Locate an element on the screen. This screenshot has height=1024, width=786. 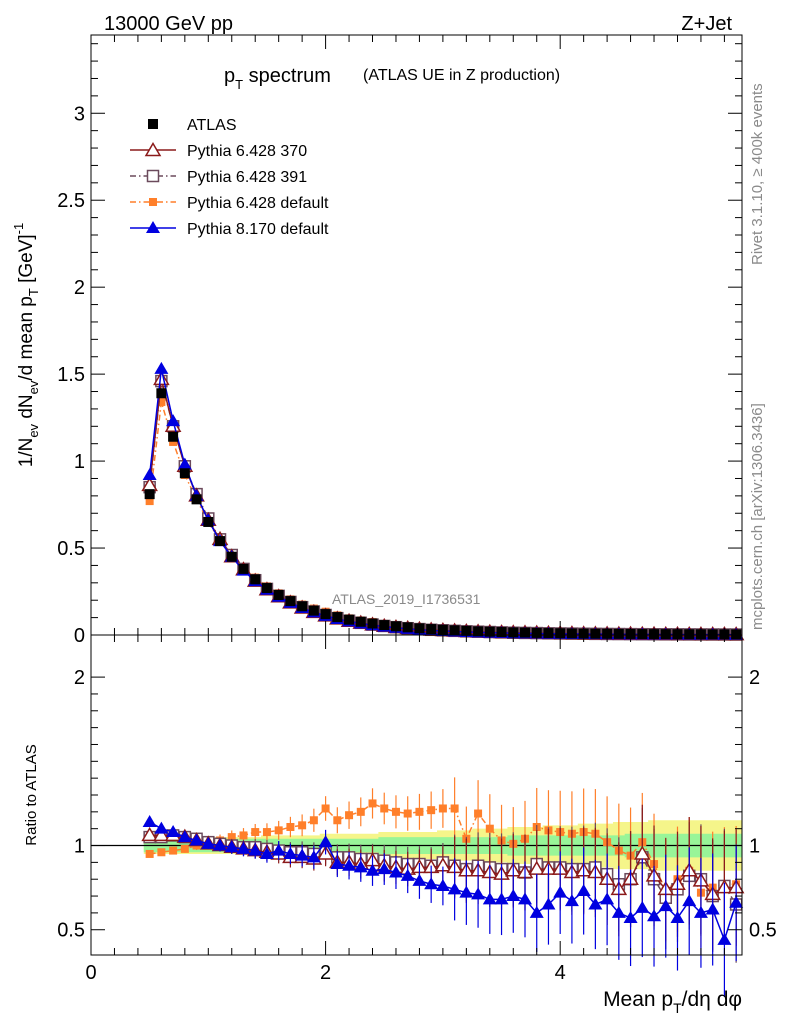
chart-title: pT spectrum is located at coordinates (277, 78).